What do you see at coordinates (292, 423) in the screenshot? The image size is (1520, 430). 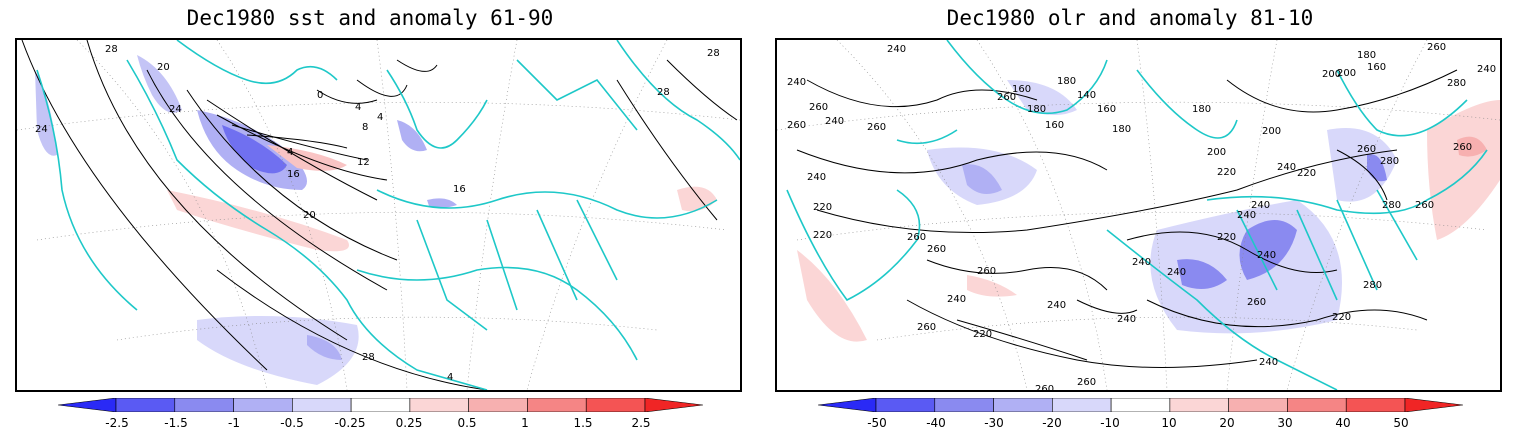 I see `colorbar-tick: -0.5` at bounding box center [292, 423].